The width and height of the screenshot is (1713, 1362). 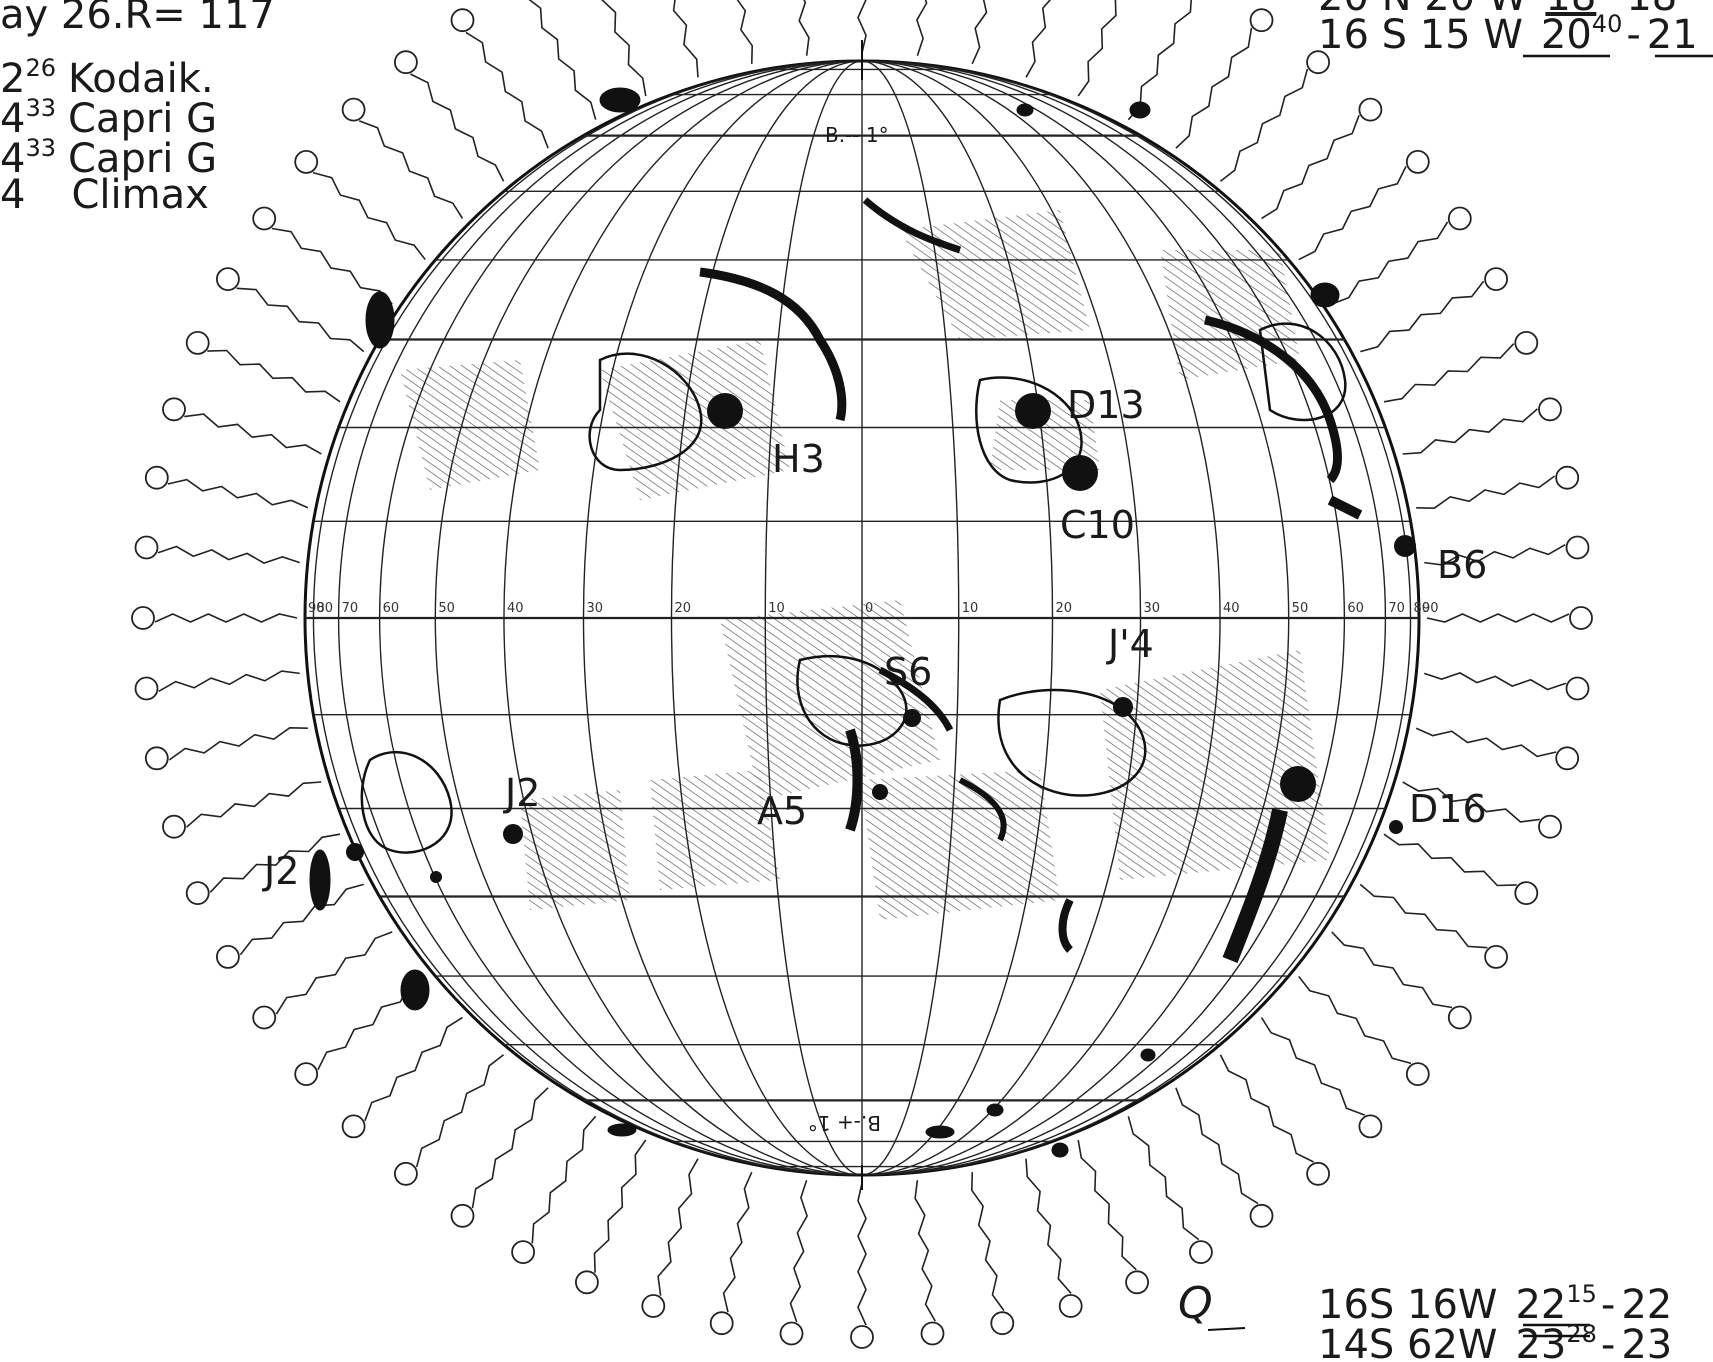 What do you see at coordinates (1581, 1334) in the screenshot?
I see `note-time-sup: 28` at bounding box center [1581, 1334].